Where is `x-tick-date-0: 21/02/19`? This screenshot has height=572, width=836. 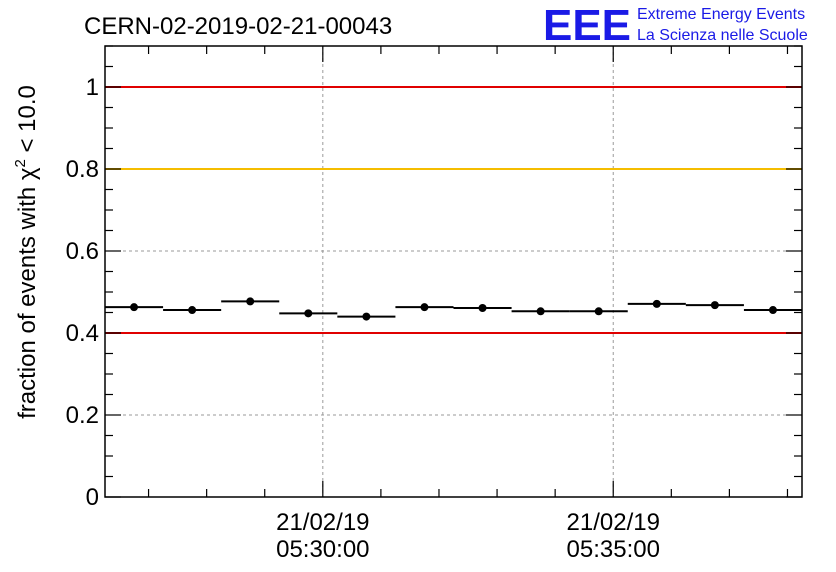
x-tick-date-0: 21/02/19 is located at coordinates (322, 522).